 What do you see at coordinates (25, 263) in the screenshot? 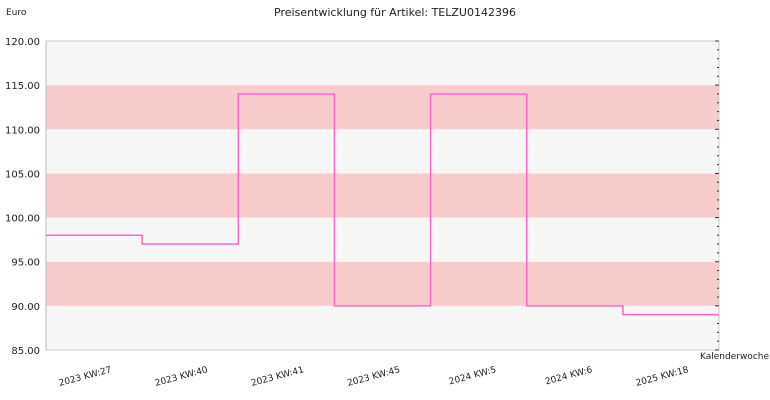
I see `y-tick-label: 95.00` at bounding box center [25, 263].